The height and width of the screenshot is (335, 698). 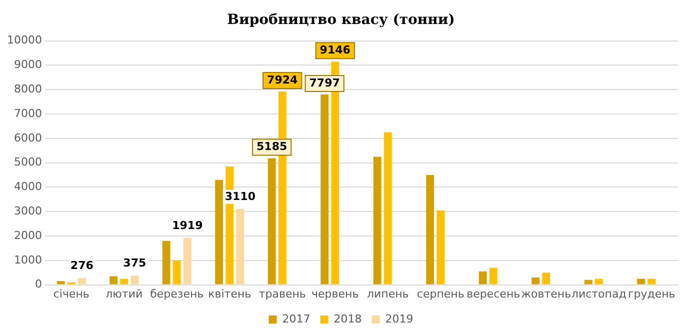 I want to click on x-tick-label: лютий, so click(x=124, y=293).